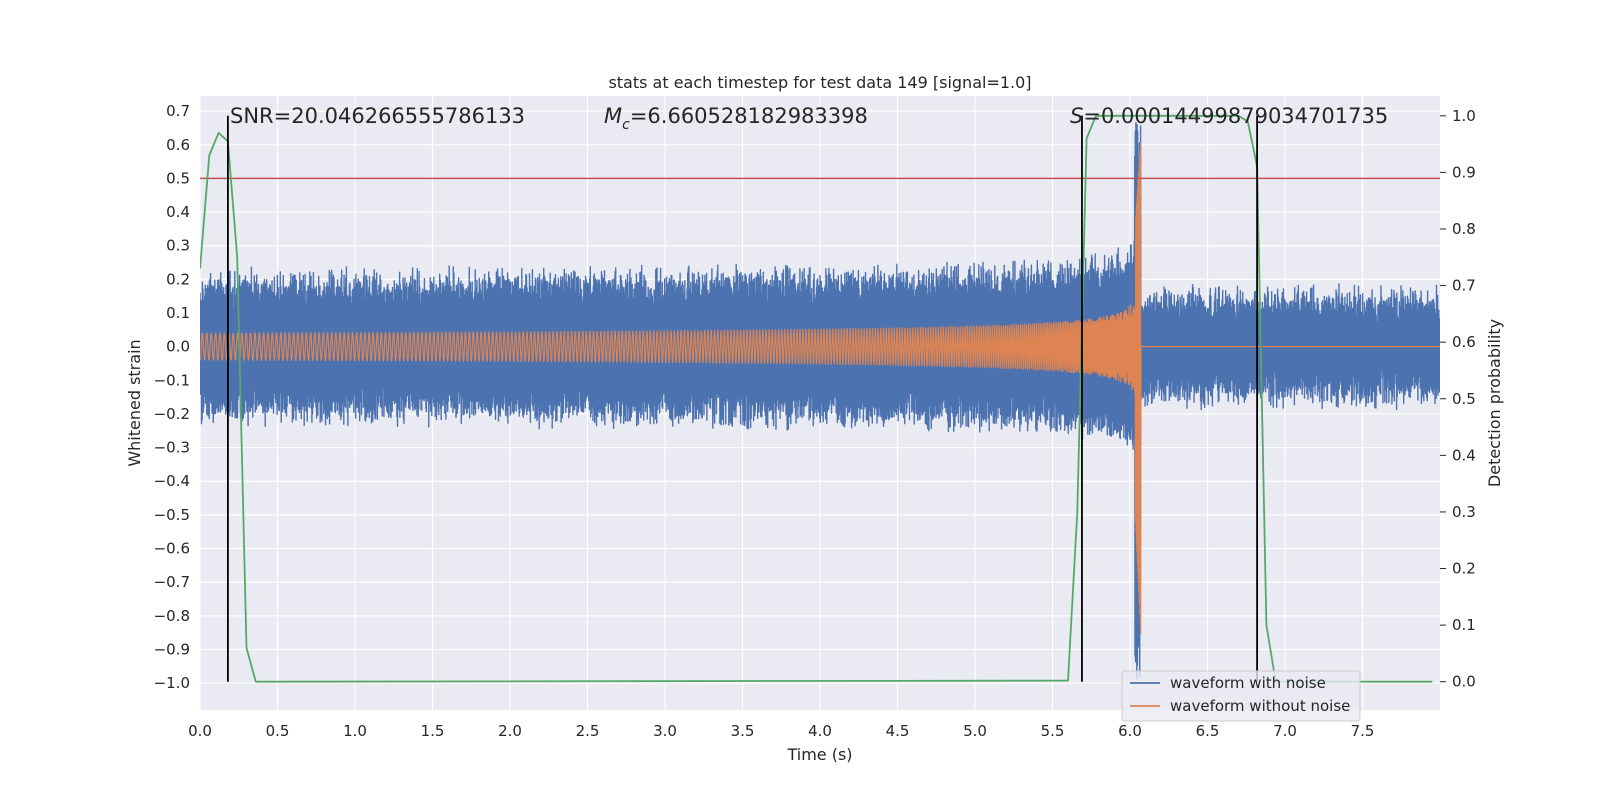 This screenshot has height=800, width=1600. Describe the element at coordinates (200, 731) in the screenshot. I see `x-tick-label: 0.0` at that location.